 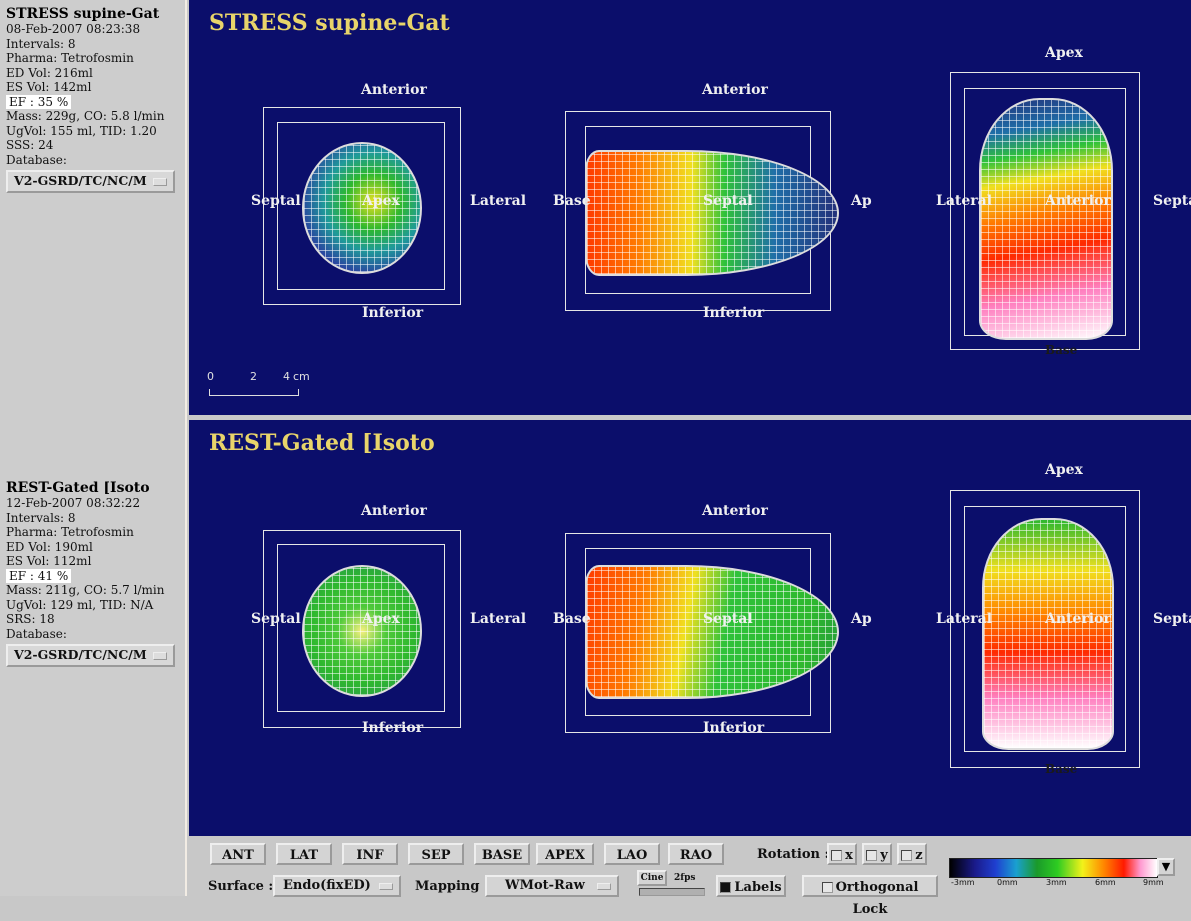 What do you see at coordinates (712, 632) in the screenshot?
I see `rest-long-axis-surface` at bounding box center [712, 632].